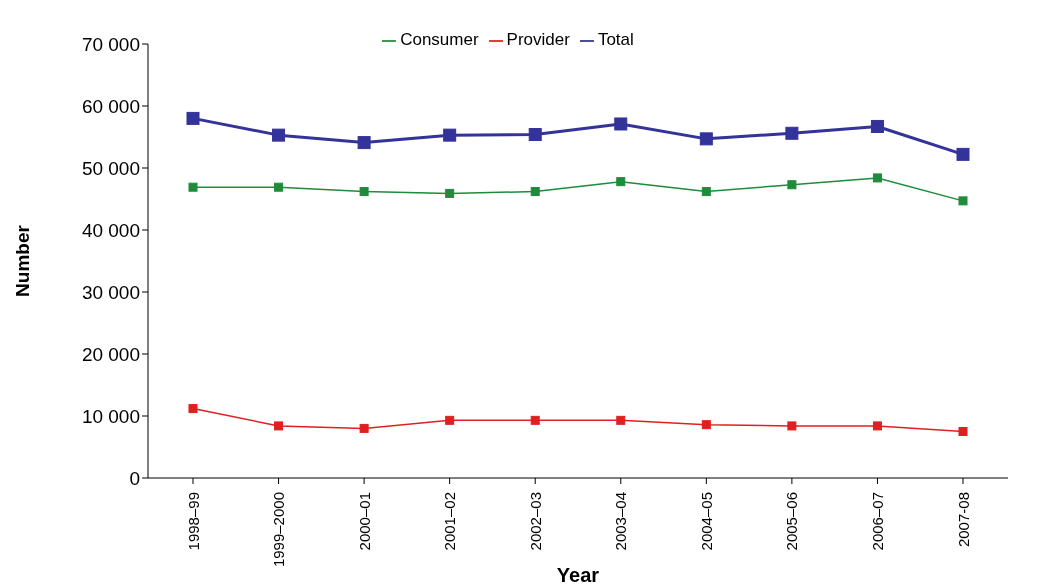 Image resolution: width=1038 pixels, height=588 pixels. Describe the element at coordinates (792, 521) in the screenshot. I see `x-tick-label: 2005–06` at that location.